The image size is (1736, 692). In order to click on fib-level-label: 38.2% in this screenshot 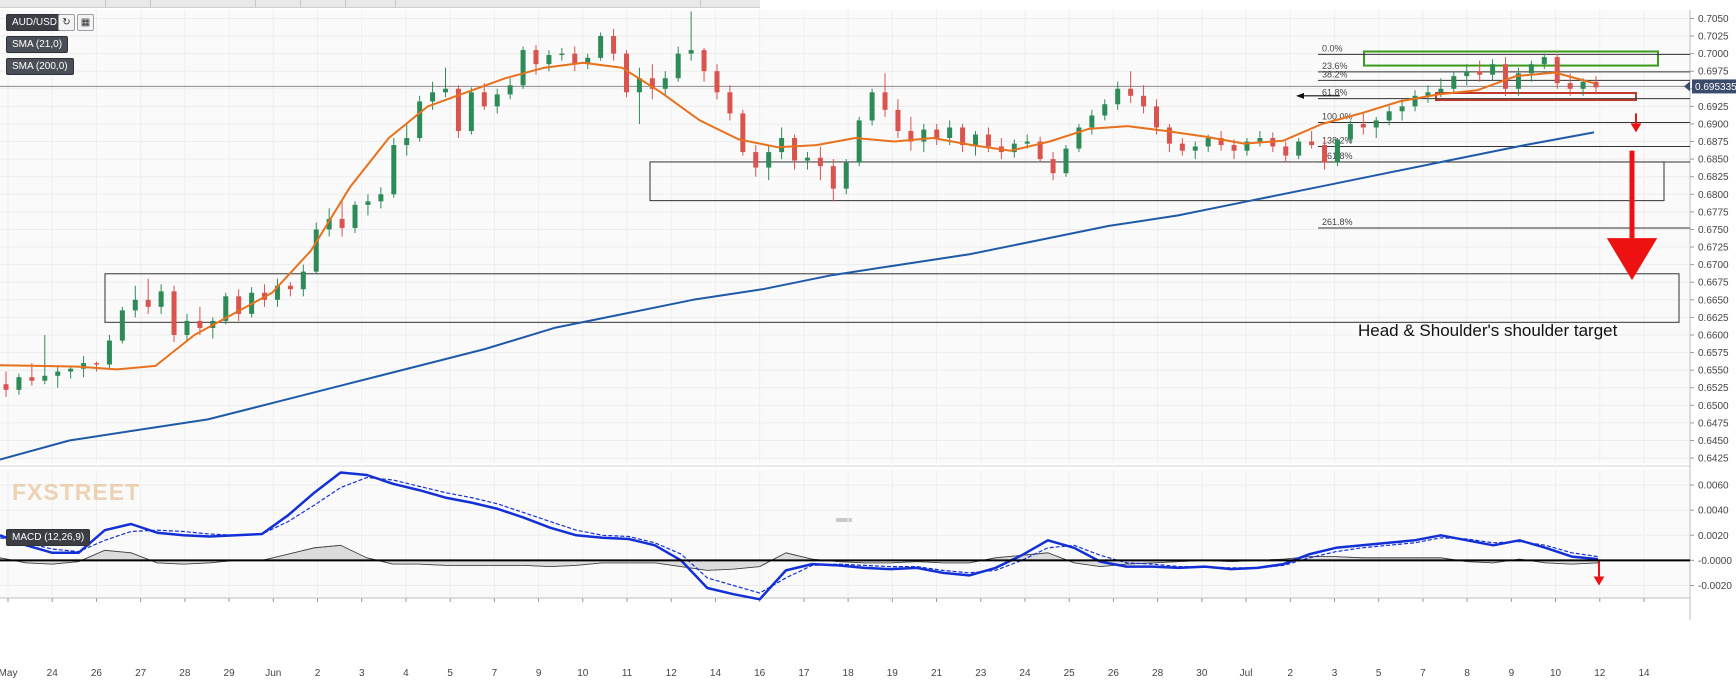, I will do `click(1335, 74)`.